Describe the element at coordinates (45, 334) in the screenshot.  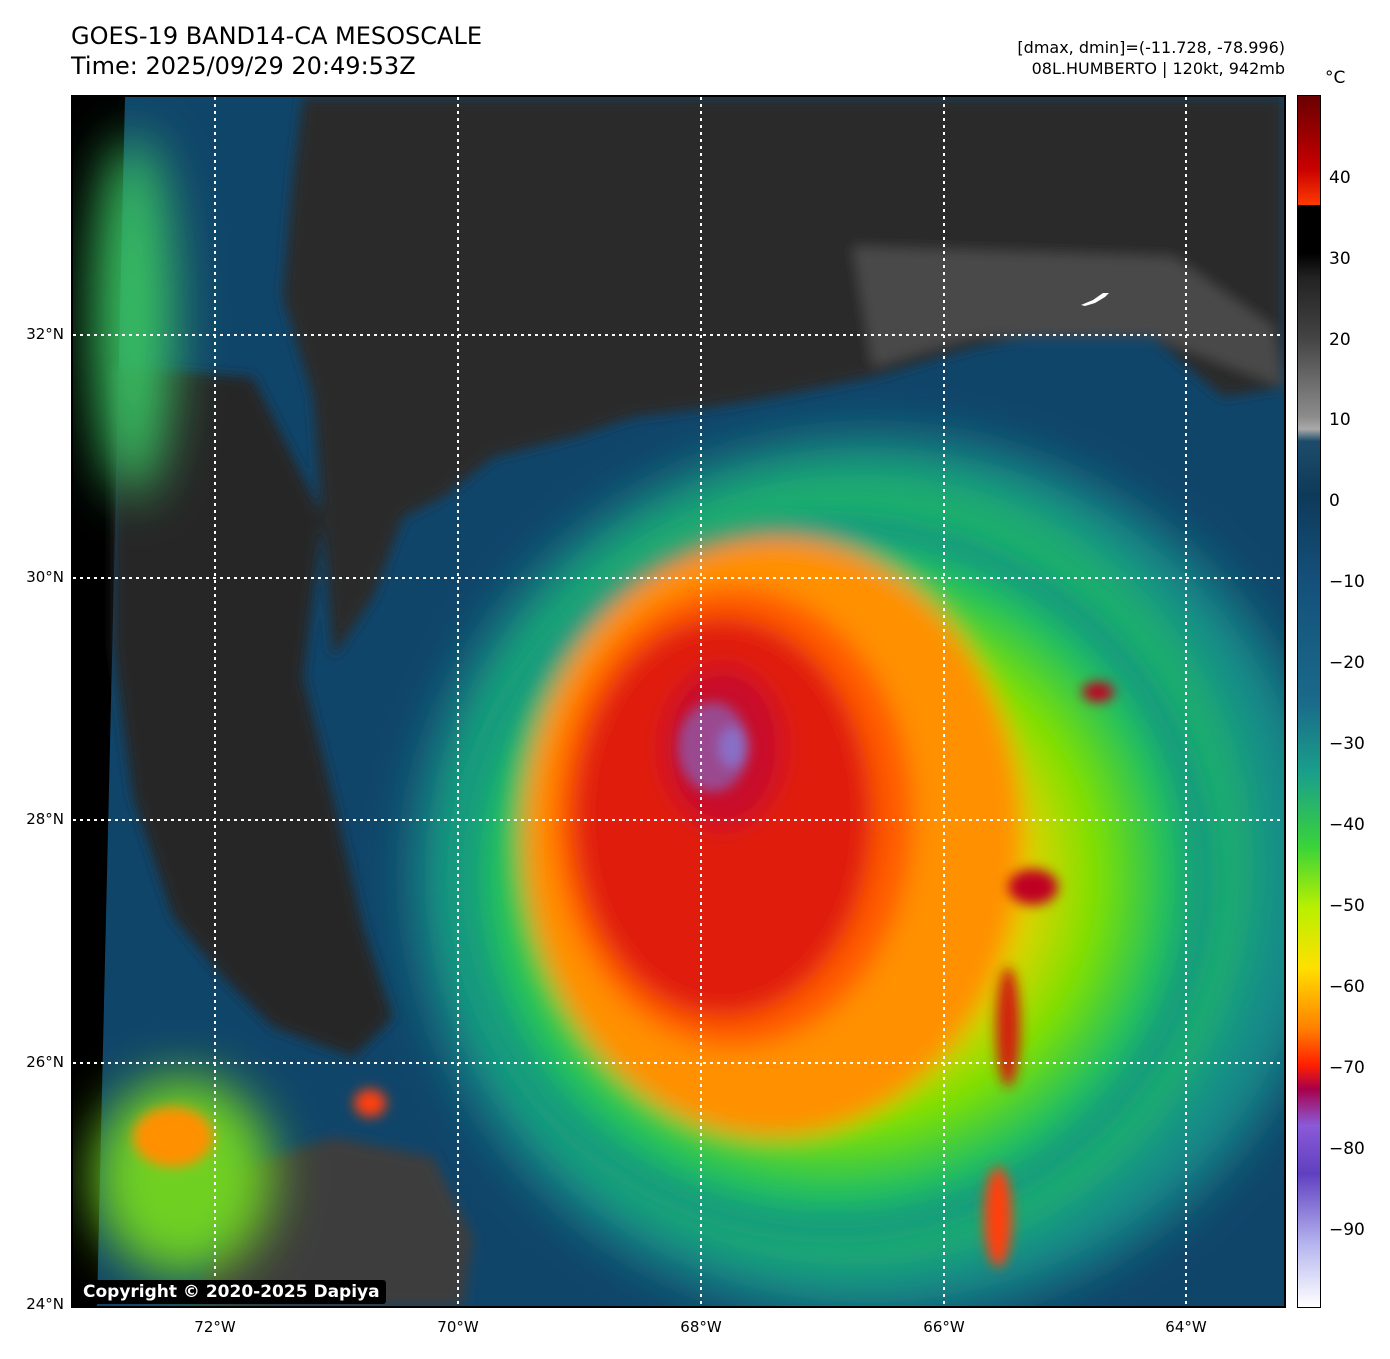
I see `lat-label-32n: 32°N` at that location.